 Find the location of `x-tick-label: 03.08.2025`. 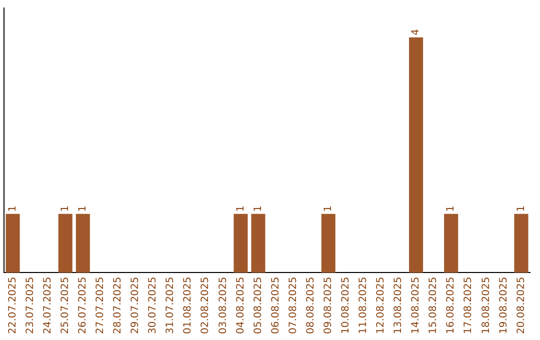

x-tick-label: 03.08.2025 is located at coordinates (223, 305).